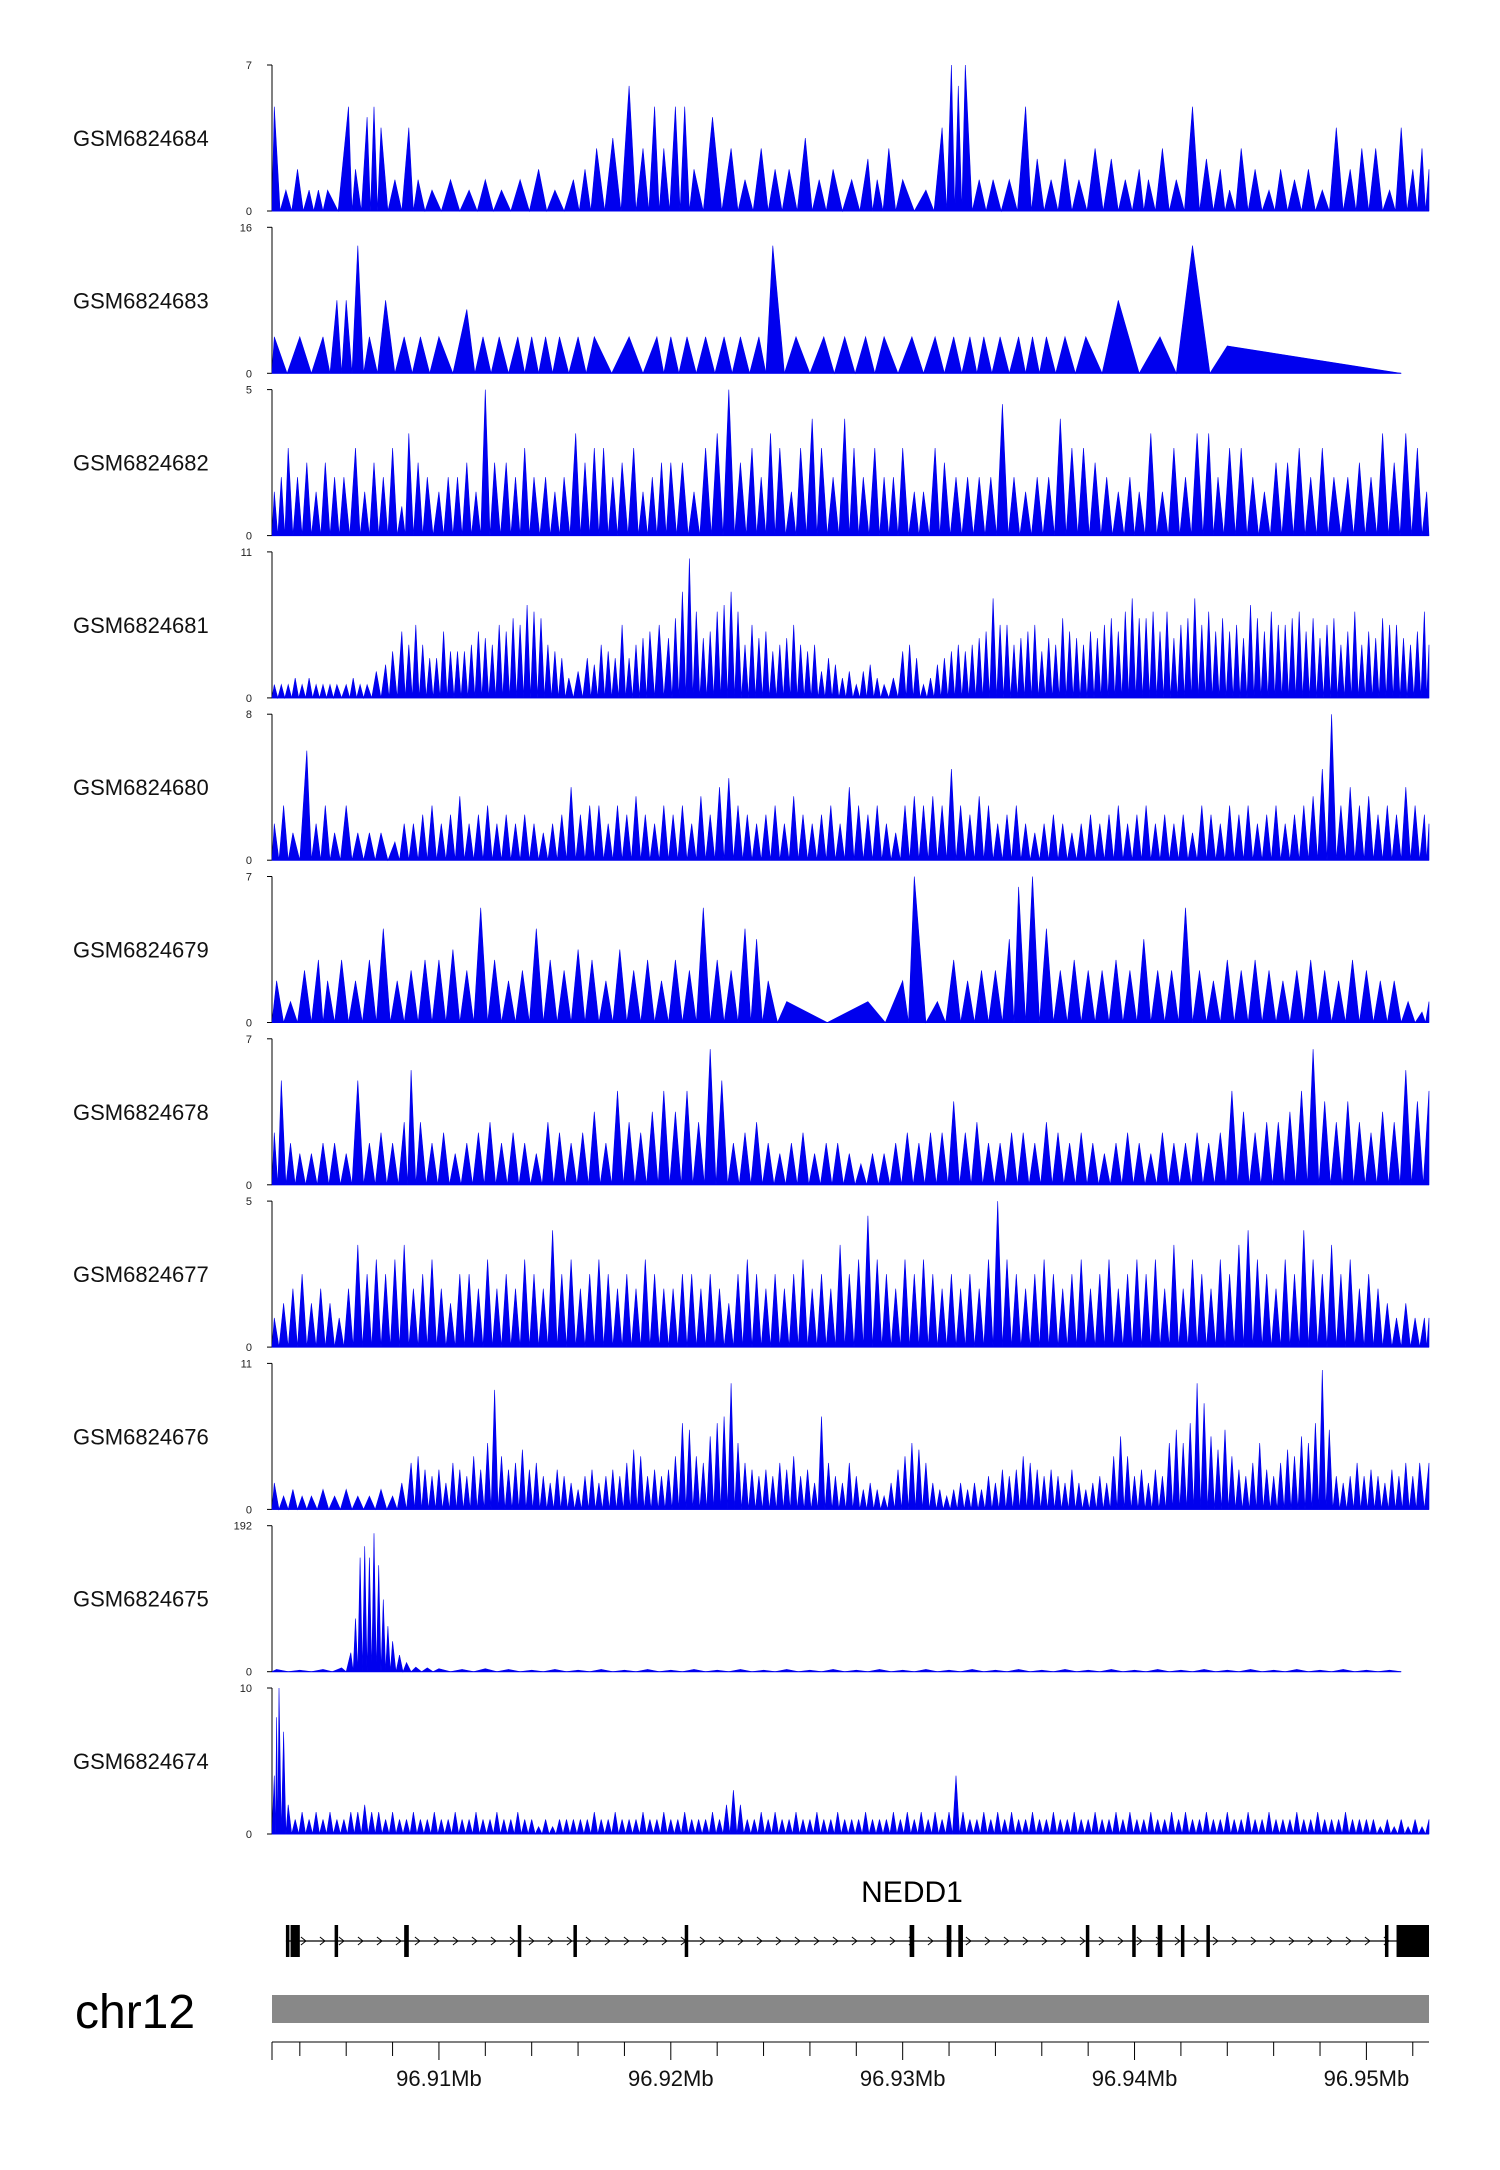 The width and height of the screenshot is (1500, 2170). I want to click on track-GSM6824676: GSM6824676 11 0, so click(751, 1437).